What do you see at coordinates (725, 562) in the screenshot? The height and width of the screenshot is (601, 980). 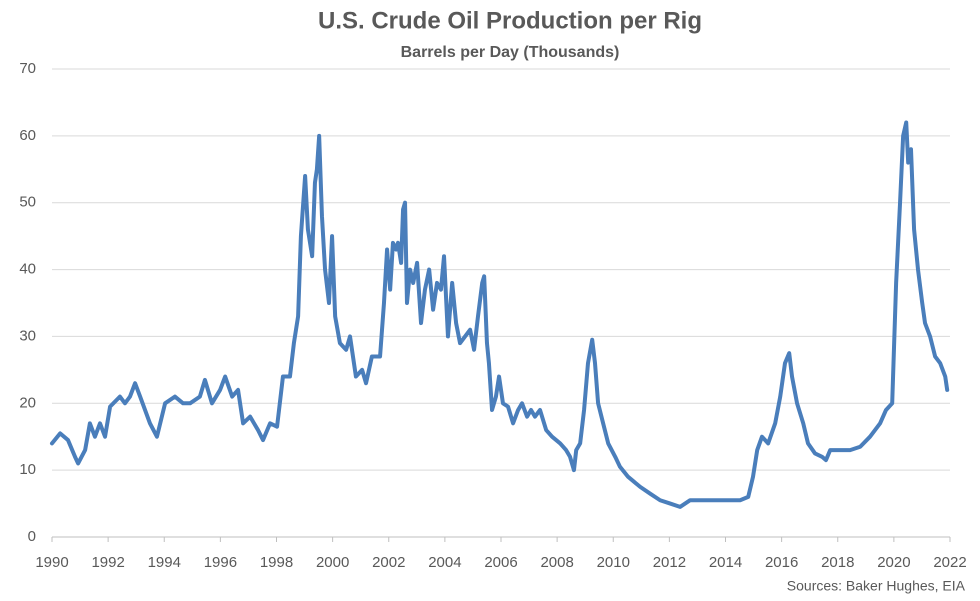 I see `x-tick-label: 2014` at bounding box center [725, 562].